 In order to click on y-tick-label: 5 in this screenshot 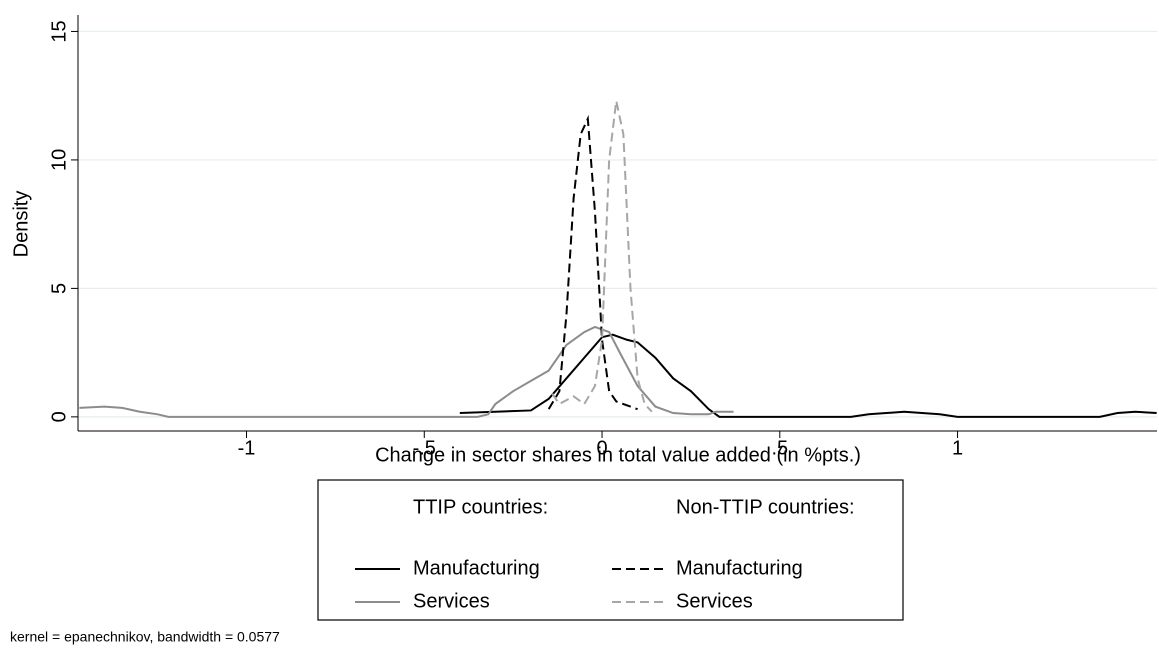, I will do `click(59, 288)`.